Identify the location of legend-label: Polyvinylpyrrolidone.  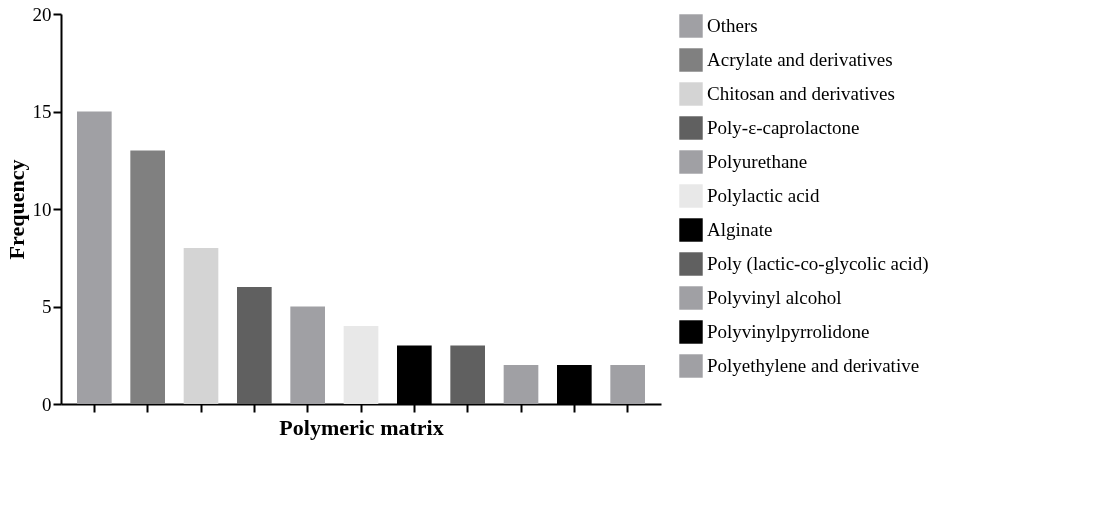
(788, 331).